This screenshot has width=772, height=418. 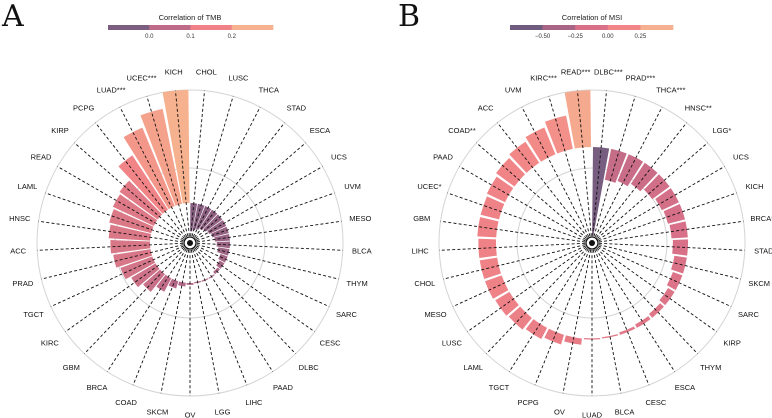 What do you see at coordinates (732, 342) in the screenshot?
I see `category-label: KIRP` at bounding box center [732, 342].